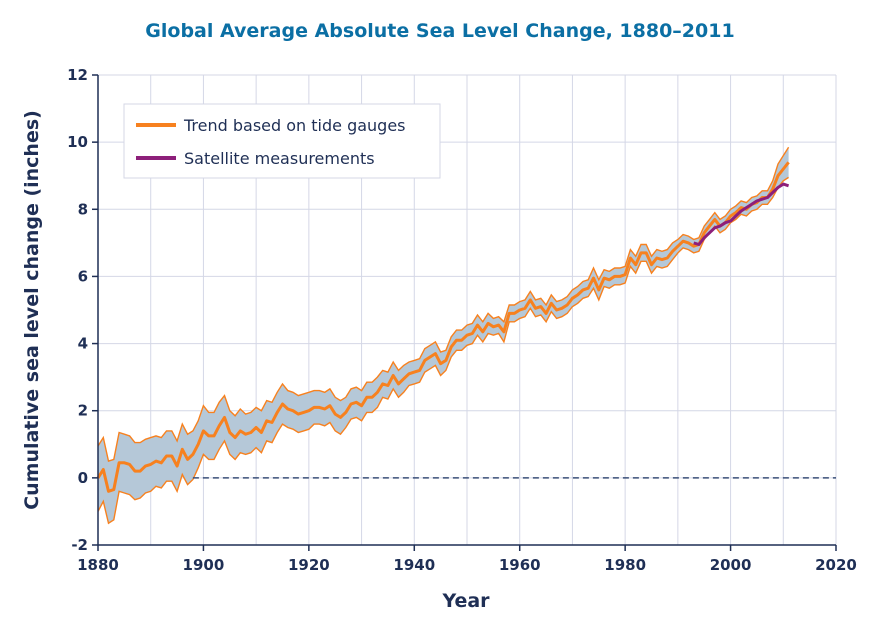 Image resolution: width=880 pixels, height=621 pixels. I want to click on series-line-satellite, so click(741, 214).